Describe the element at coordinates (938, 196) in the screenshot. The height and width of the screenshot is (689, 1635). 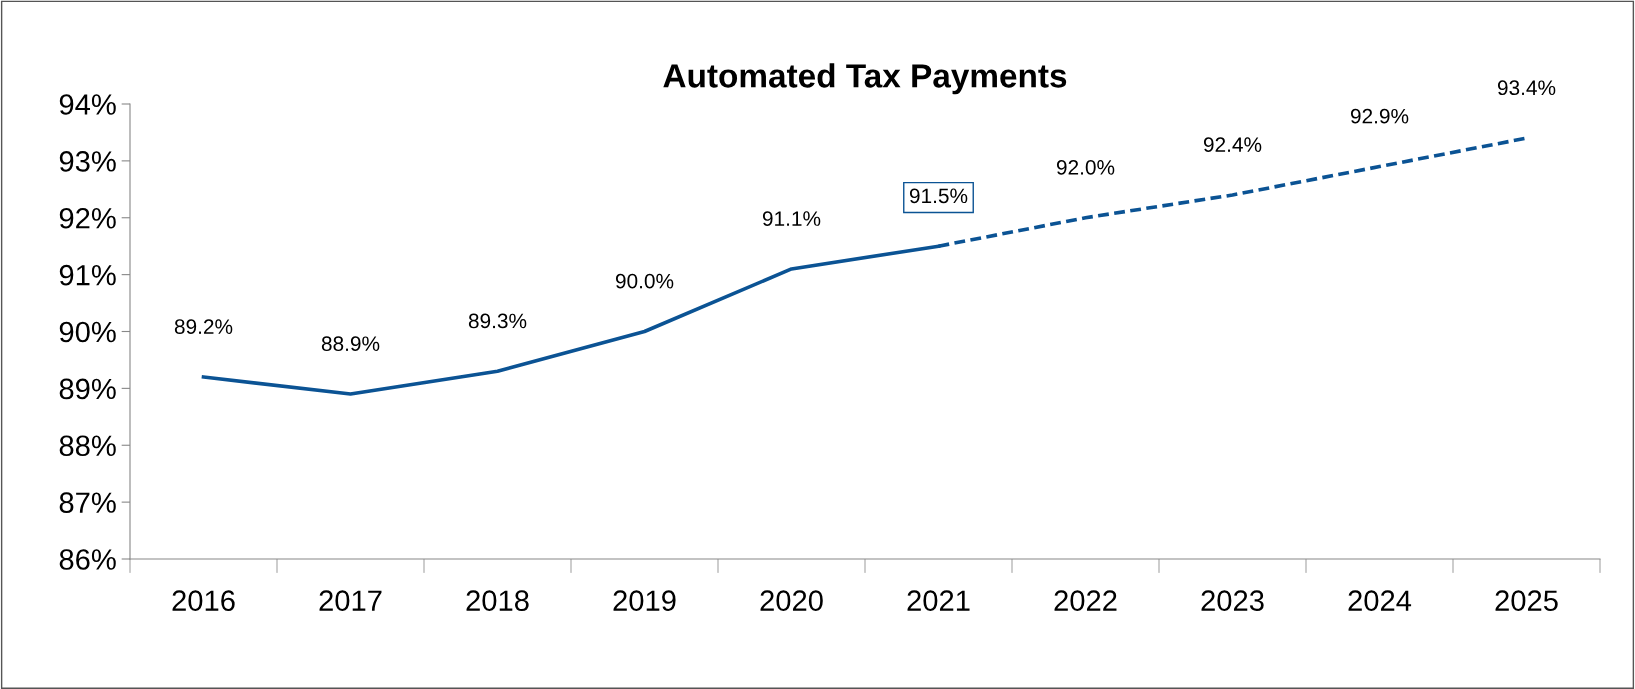
I see `data-label: 91.5%` at that location.